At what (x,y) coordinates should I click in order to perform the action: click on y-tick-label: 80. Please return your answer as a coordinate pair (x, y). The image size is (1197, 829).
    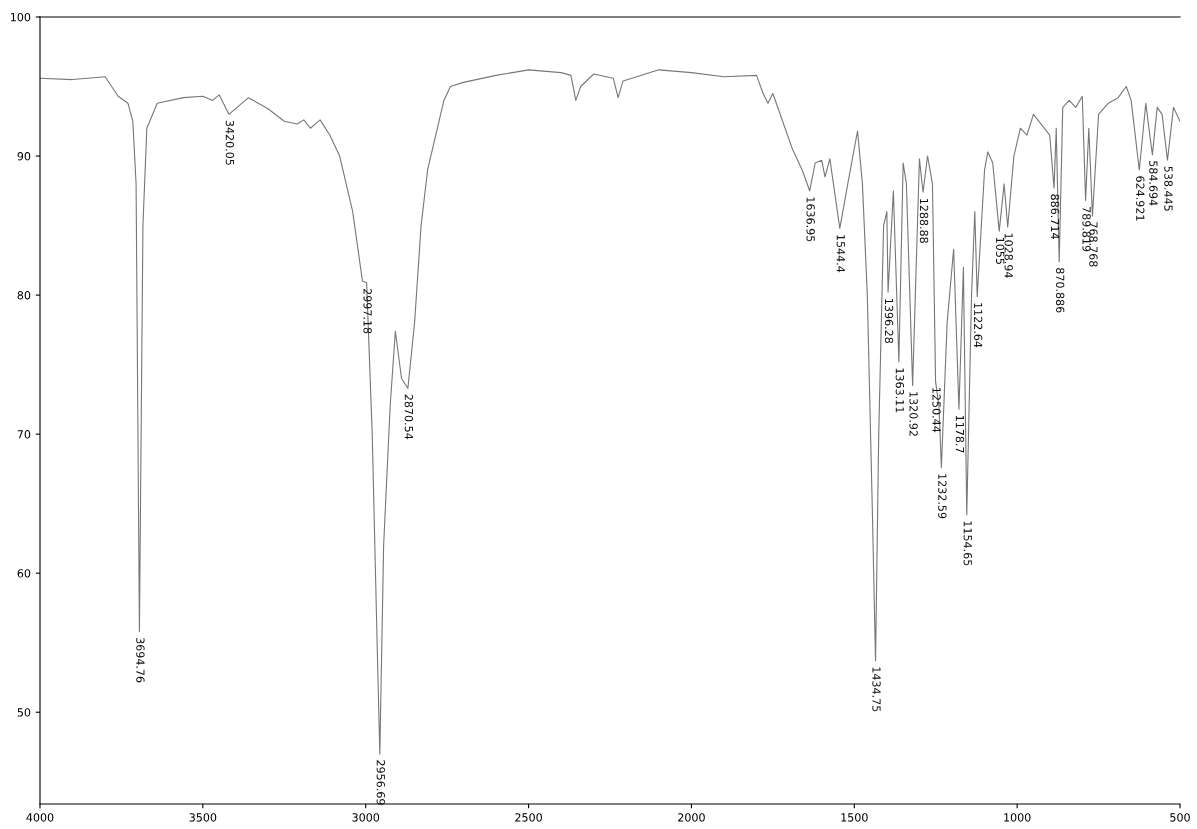
    Looking at the image, I should click on (24, 295).